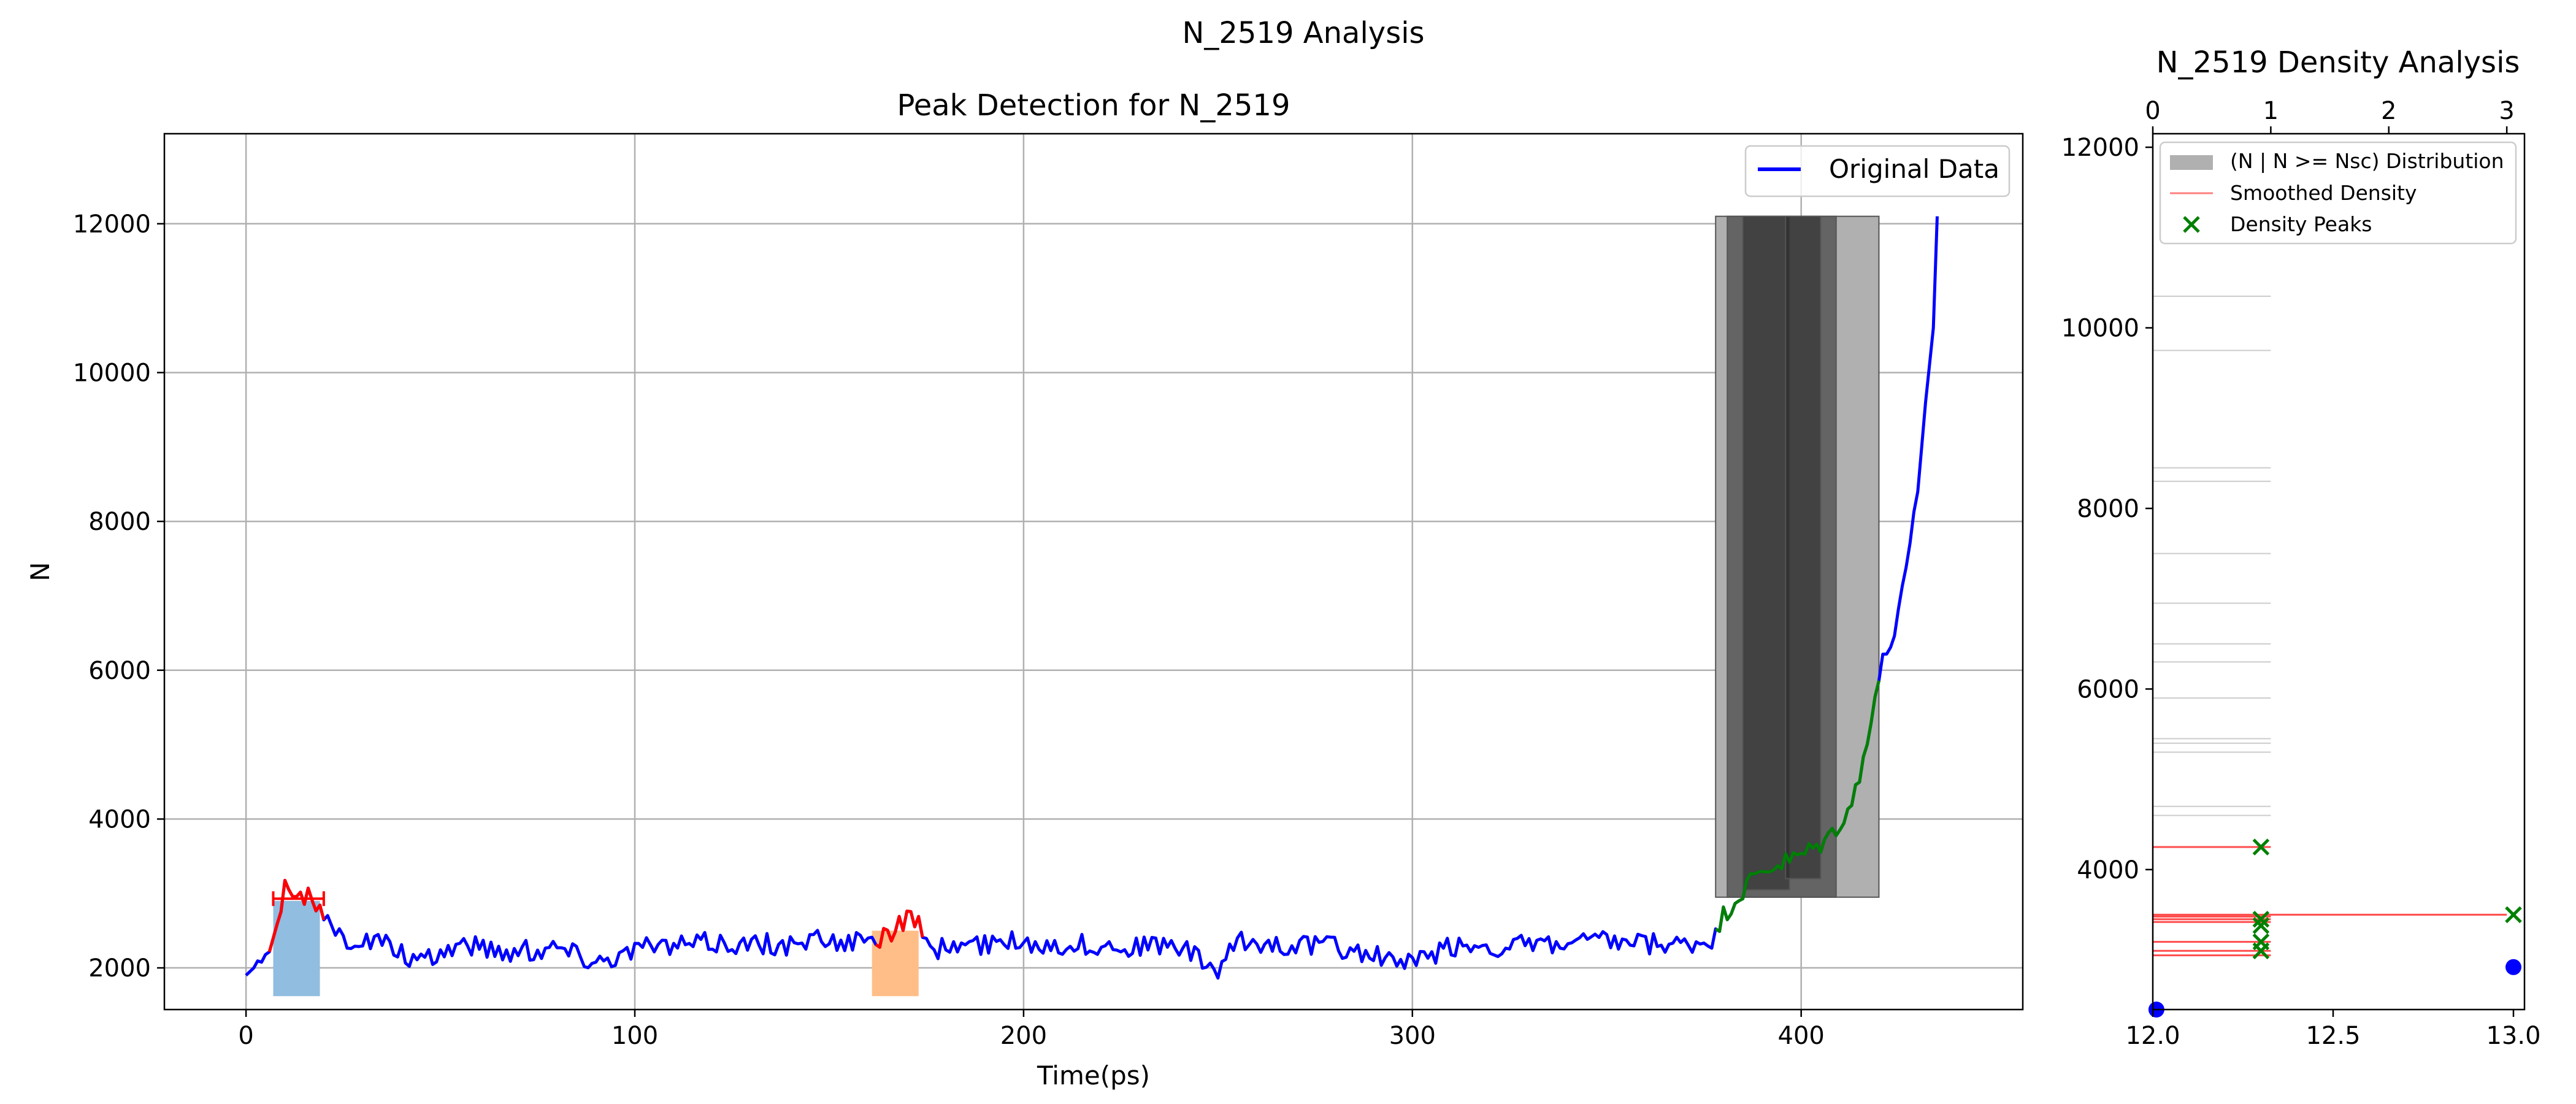 The image size is (2576, 1104). Describe the element at coordinates (2152, 1036) in the screenshot. I see `bottom-x-tick-label: 12.0` at that location.